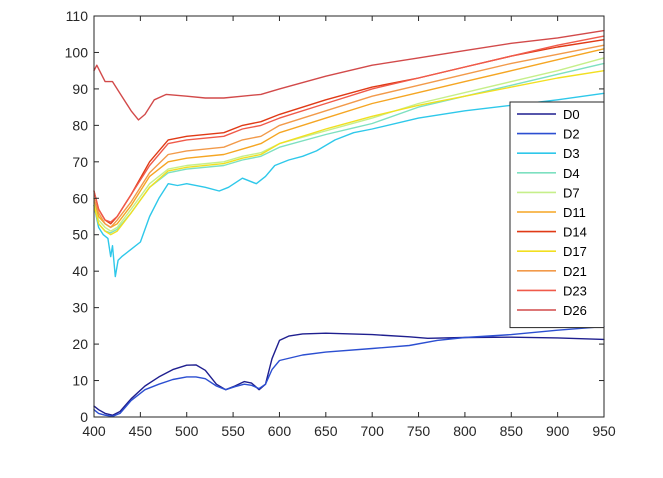 This screenshot has height=478, width=663. I want to click on x-tick-label: 850, so click(512, 431).